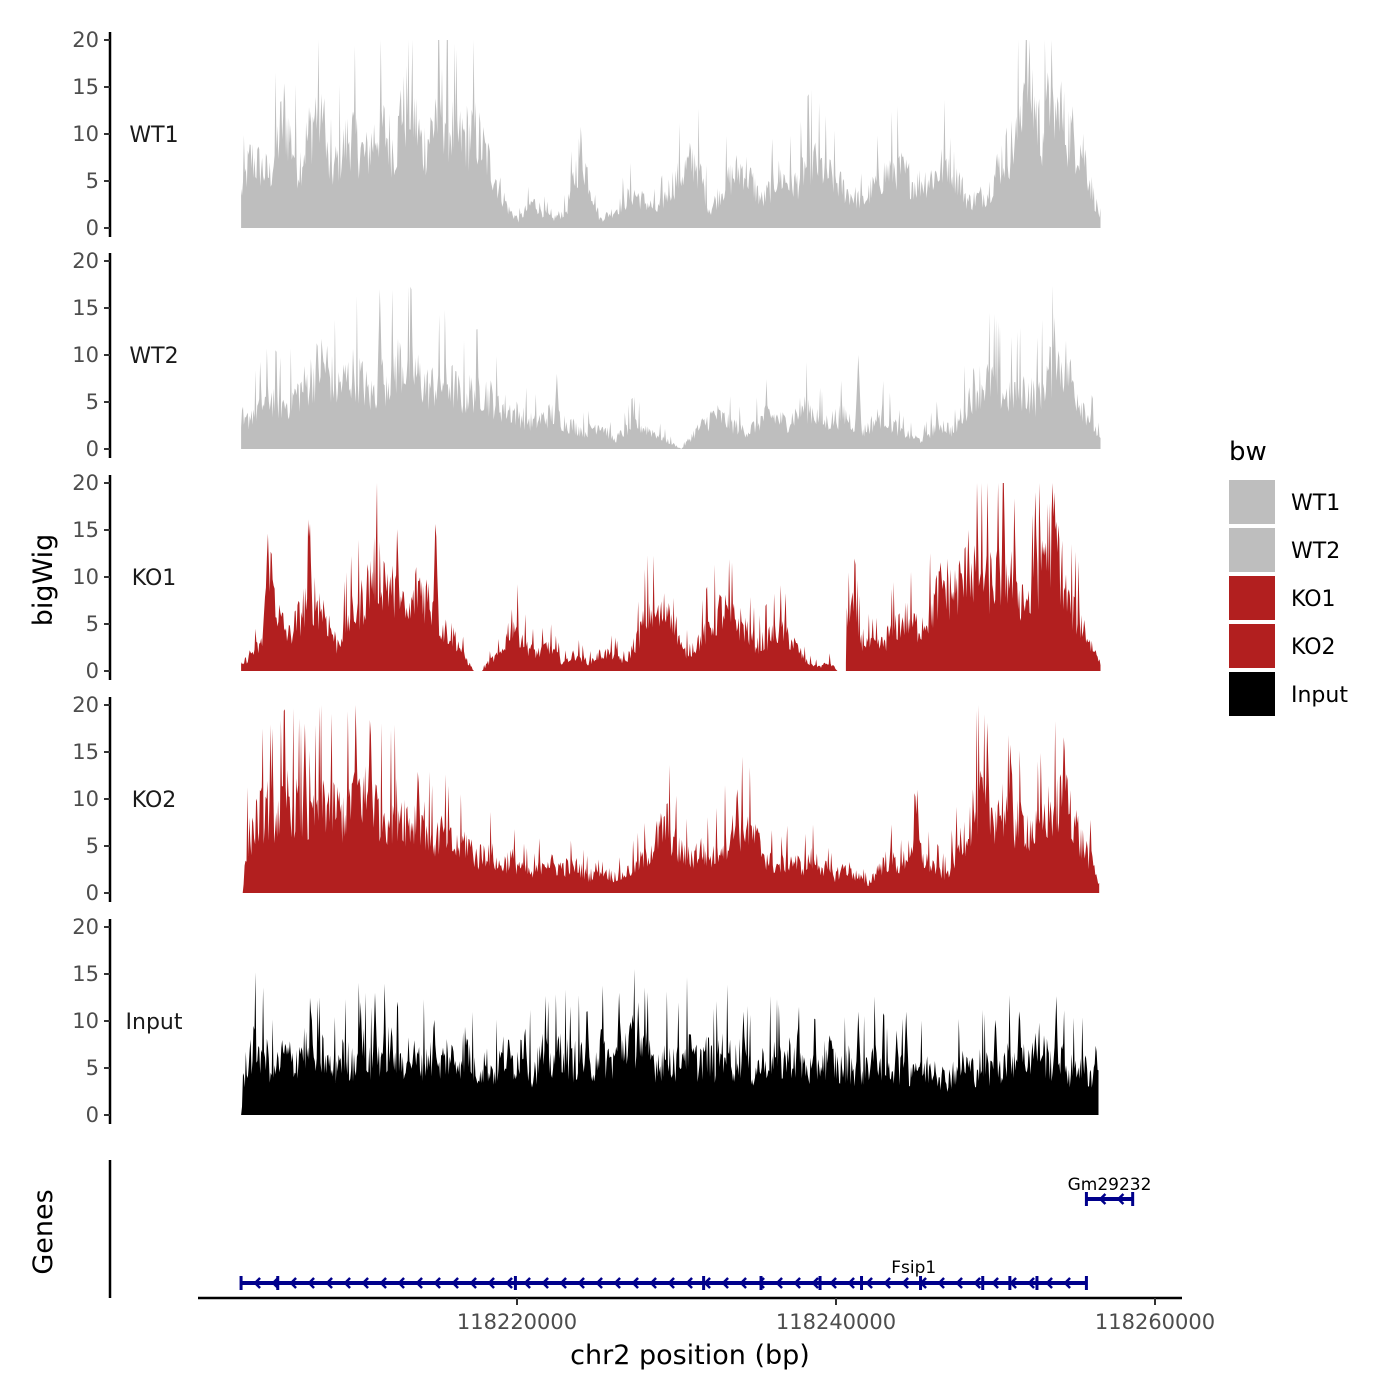  What do you see at coordinates (1315, 503) in the screenshot?
I see `legend-label: WT1` at bounding box center [1315, 503].